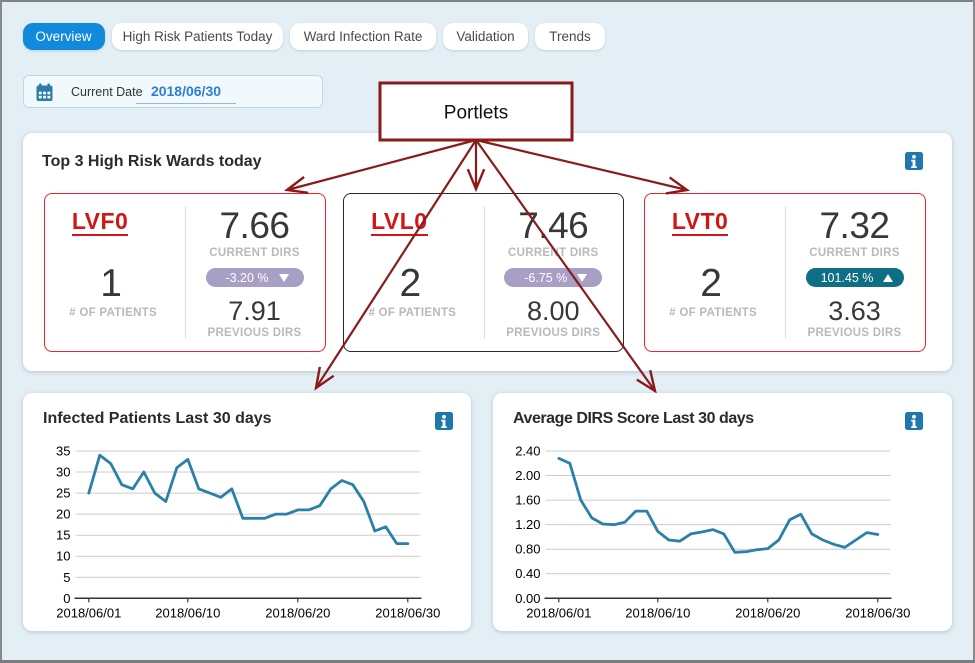  Describe the element at coordinates (66, 577) in the screenshot. I see `svg-text: 5` at that location.